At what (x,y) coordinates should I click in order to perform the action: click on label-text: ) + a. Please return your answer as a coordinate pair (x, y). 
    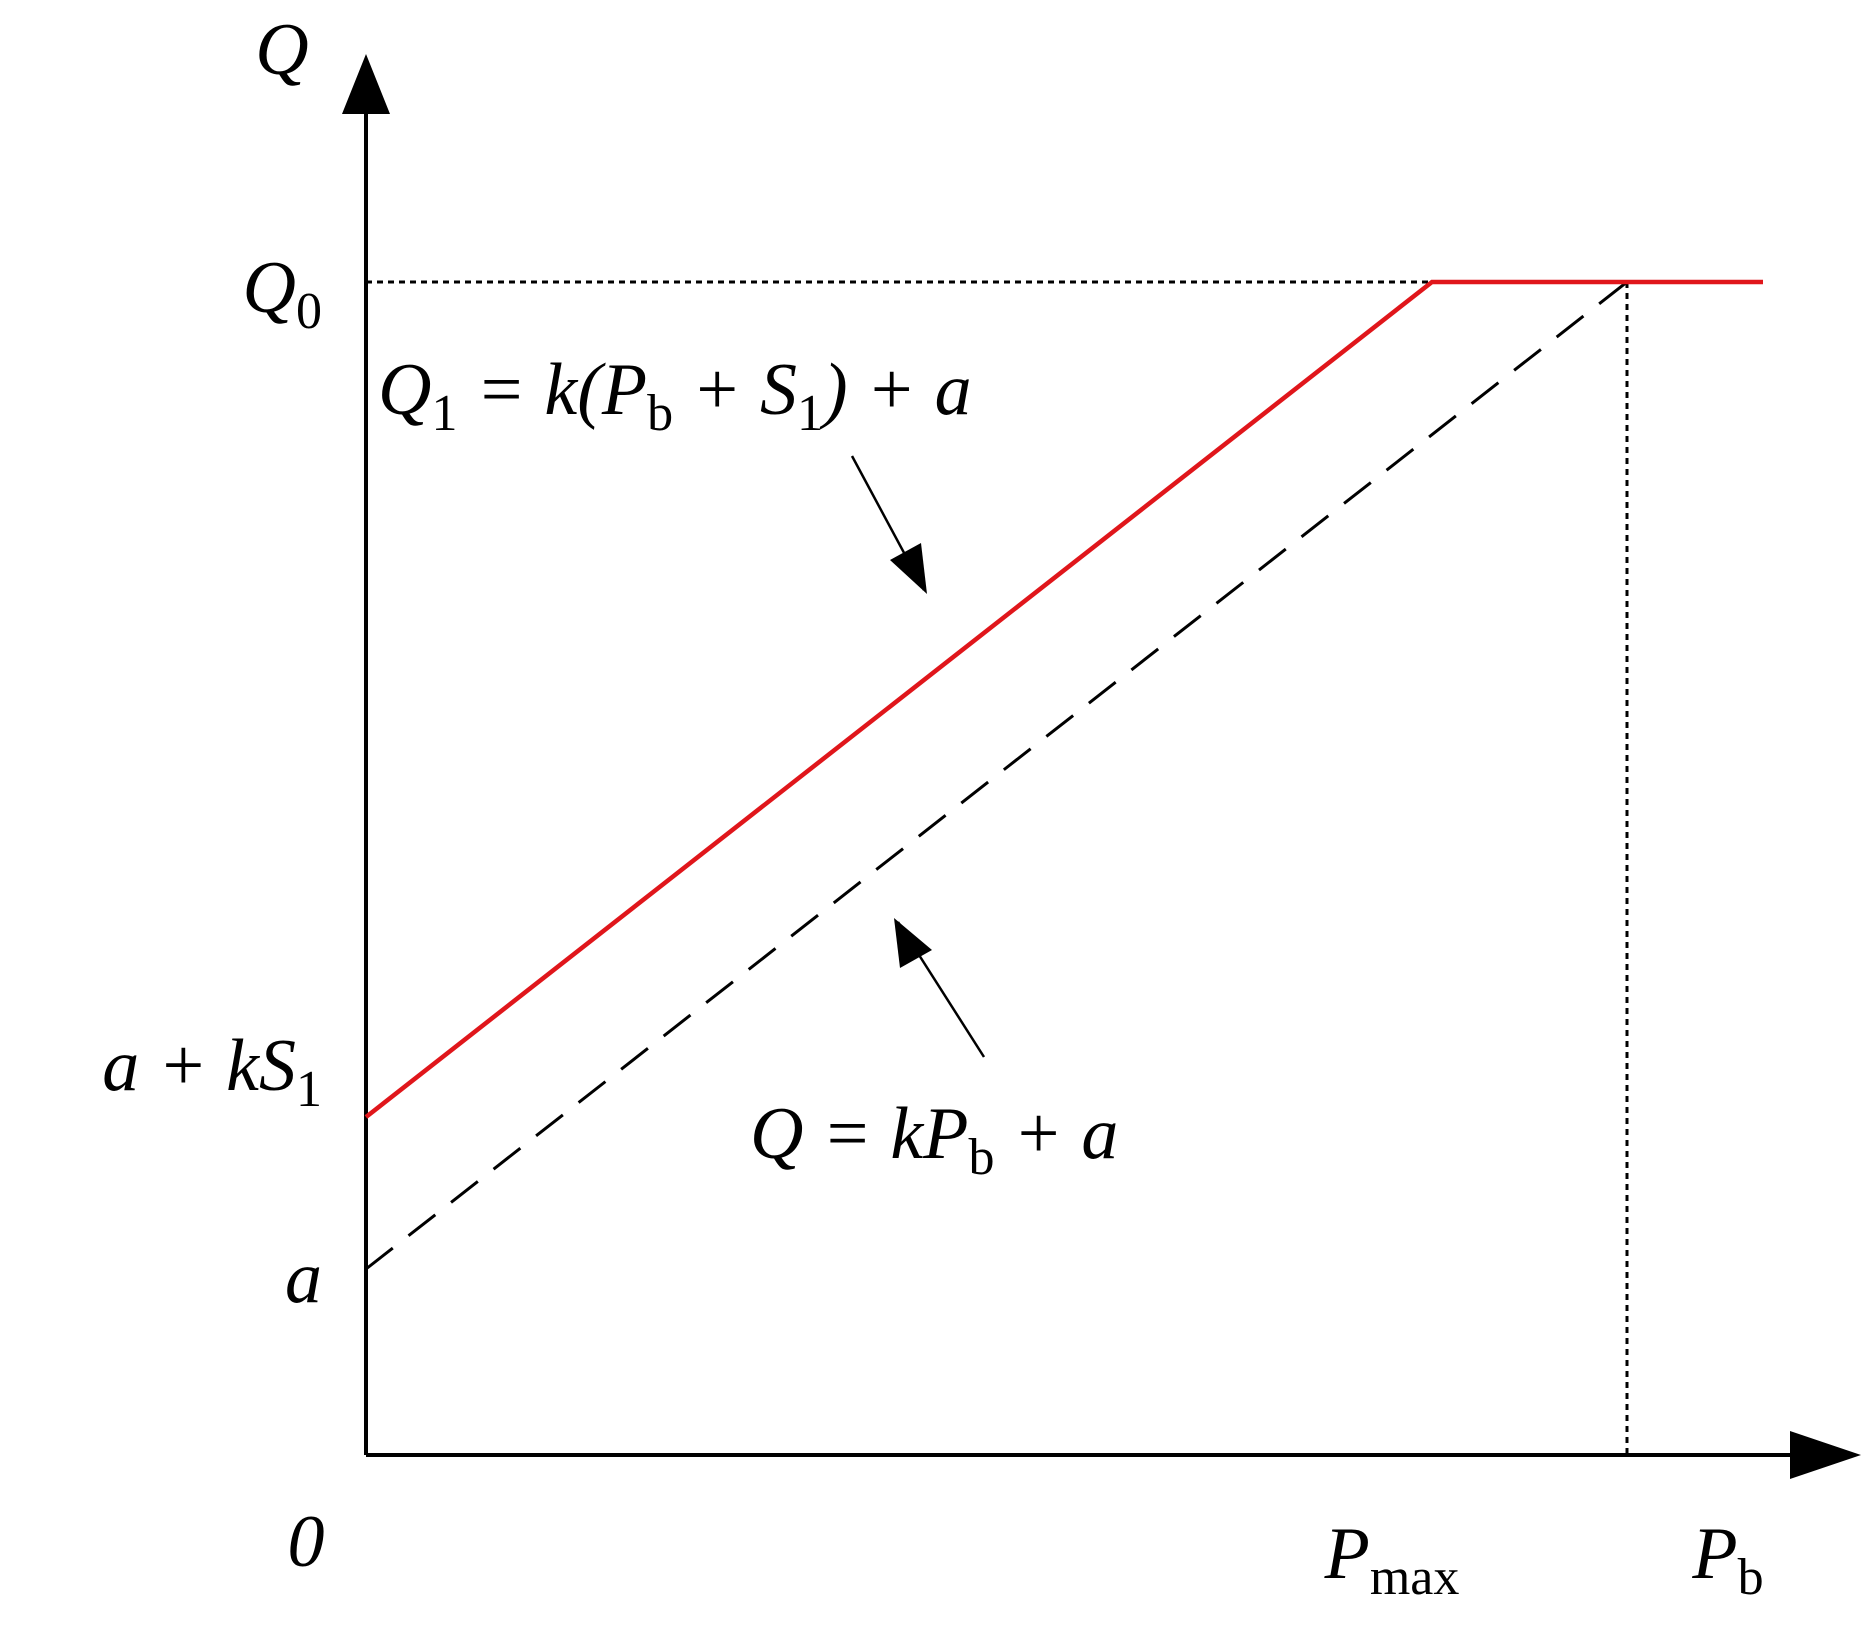
    Looking at the image, I should click on (895, 390).